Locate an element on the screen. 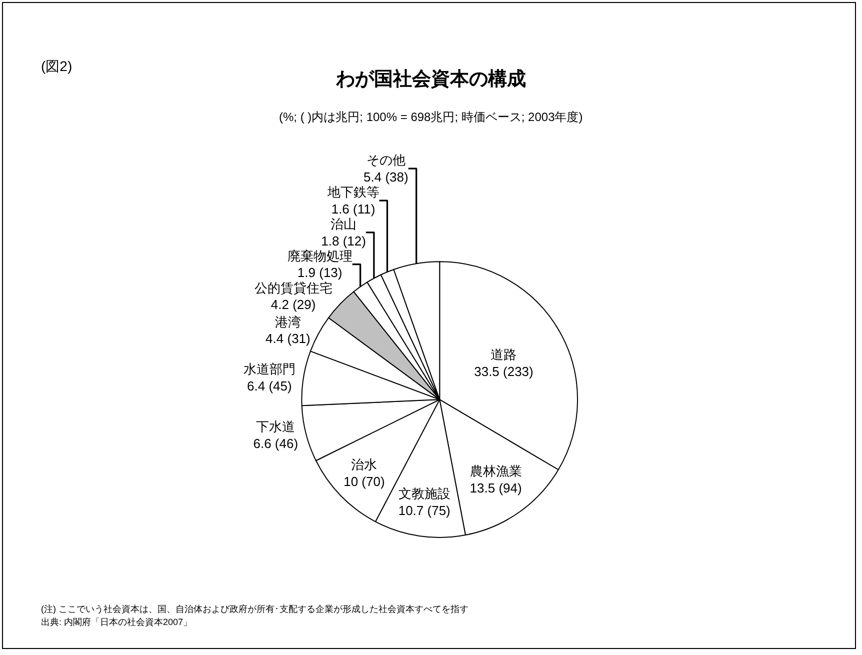  data-label: 1.8 (12) is located at coordinates (343, 240).